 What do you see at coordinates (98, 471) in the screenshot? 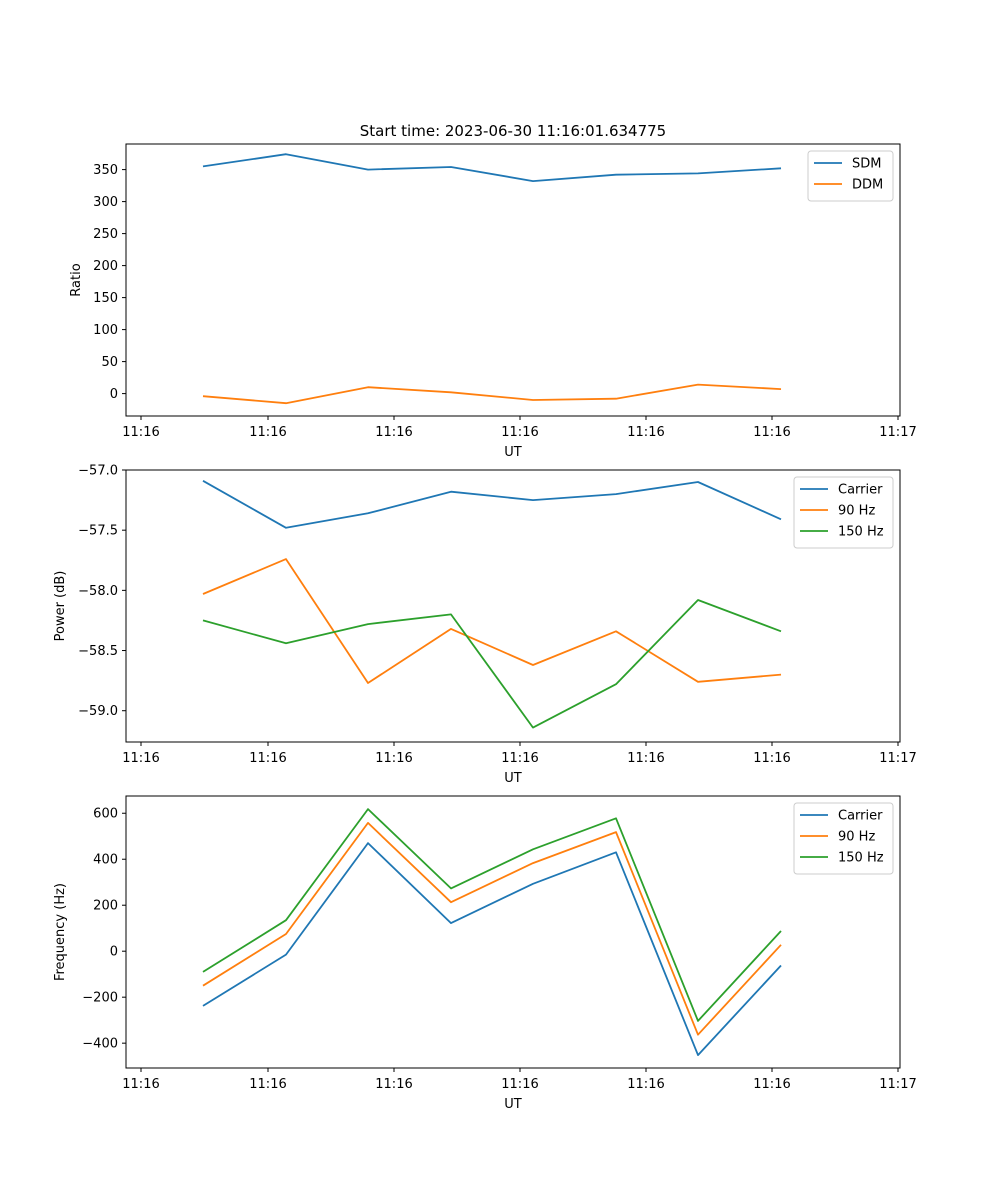
I see `y-tick-label: −57.0` at bounding box center [98, 471].